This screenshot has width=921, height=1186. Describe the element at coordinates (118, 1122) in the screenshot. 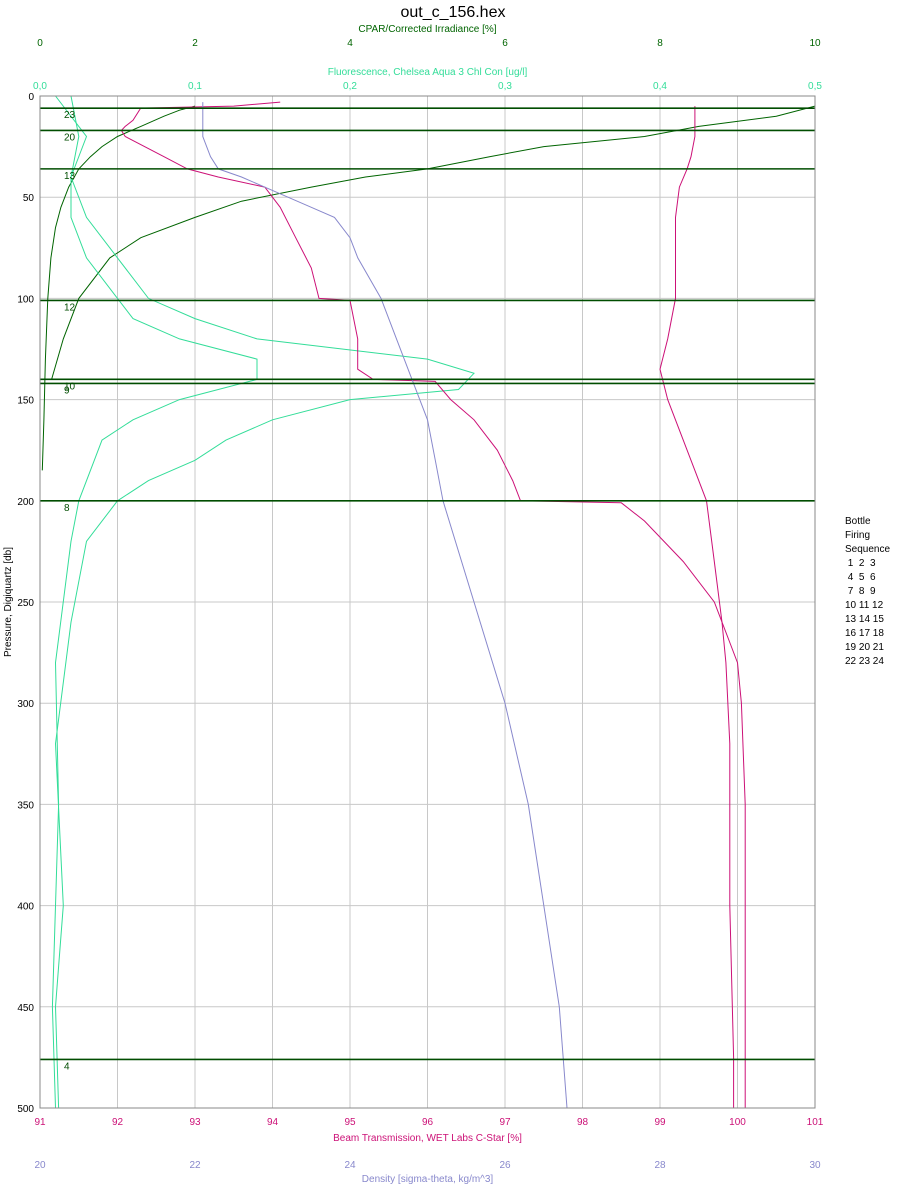

I see `bottom-axis-tick-label: 92` at that location.